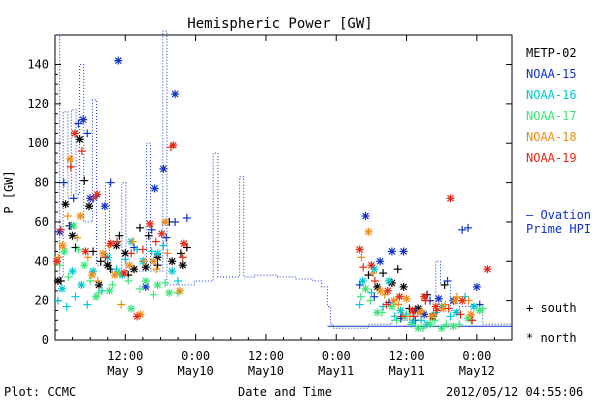 Image resolution: width=600 pixels, height=400 pixels. What do you see at coordinates (551, 308) in the screenshot?
I see `south-marker-label: + south` at bounding box center [551, 308].